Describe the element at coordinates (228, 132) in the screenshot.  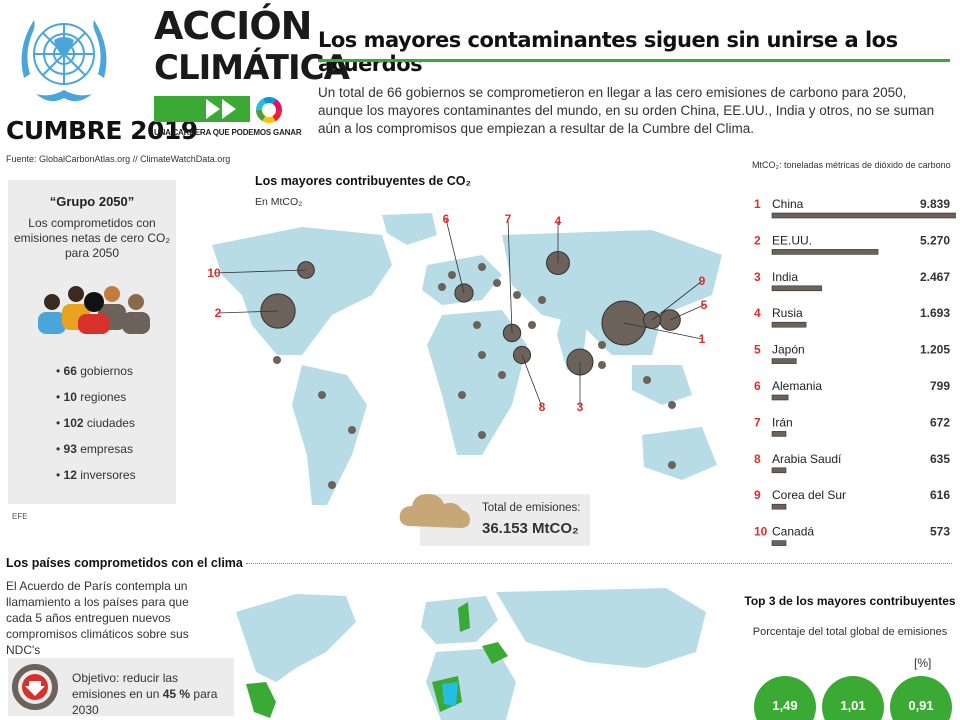
I see `campaign-tagline: UNA CARRERA QUE PODEMOS GANAR` at that location.